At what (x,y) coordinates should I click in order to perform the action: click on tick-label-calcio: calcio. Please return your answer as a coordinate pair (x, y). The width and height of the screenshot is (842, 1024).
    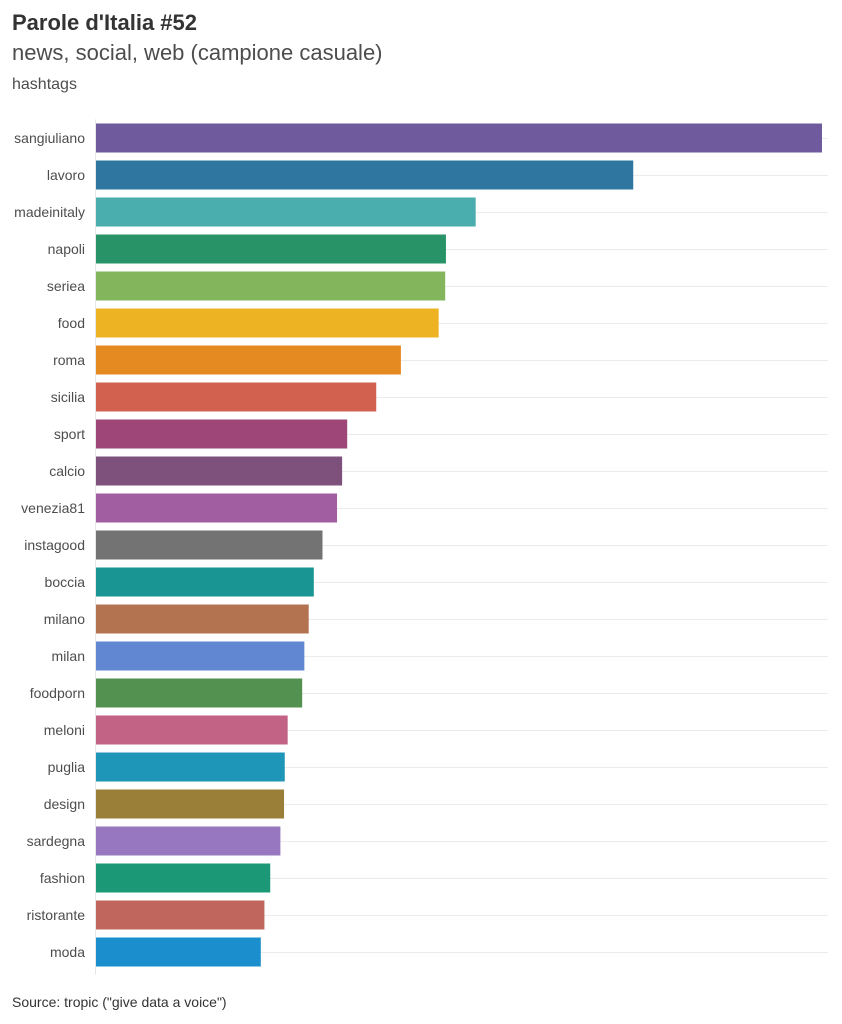
    Looking at the image, I should click on (67, 471).